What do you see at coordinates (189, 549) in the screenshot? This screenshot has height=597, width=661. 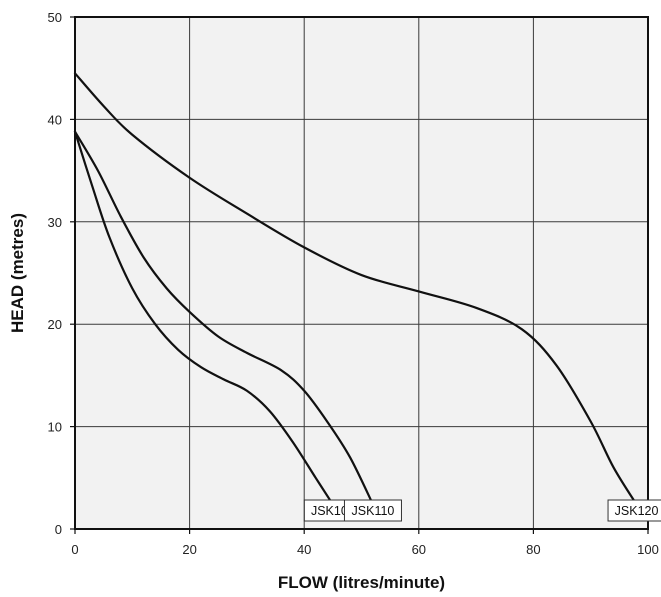 I see `x-tick-label-20: 20` at bounding box center [189, 549].